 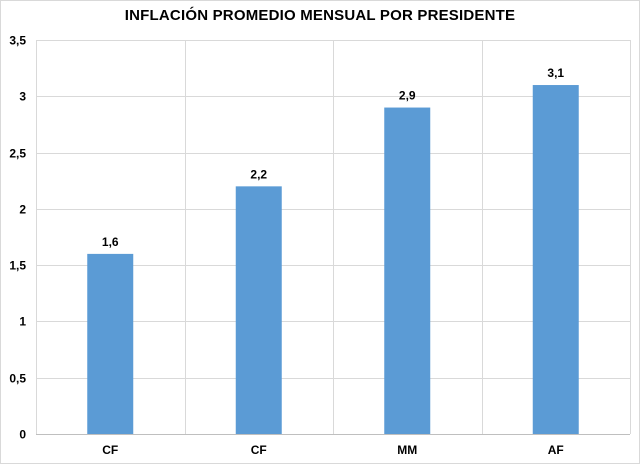 What do you see at coordinates (17, 154) in the screenshot?
I see `y-tick-label: 2,5` at bounding box center [17, 154].